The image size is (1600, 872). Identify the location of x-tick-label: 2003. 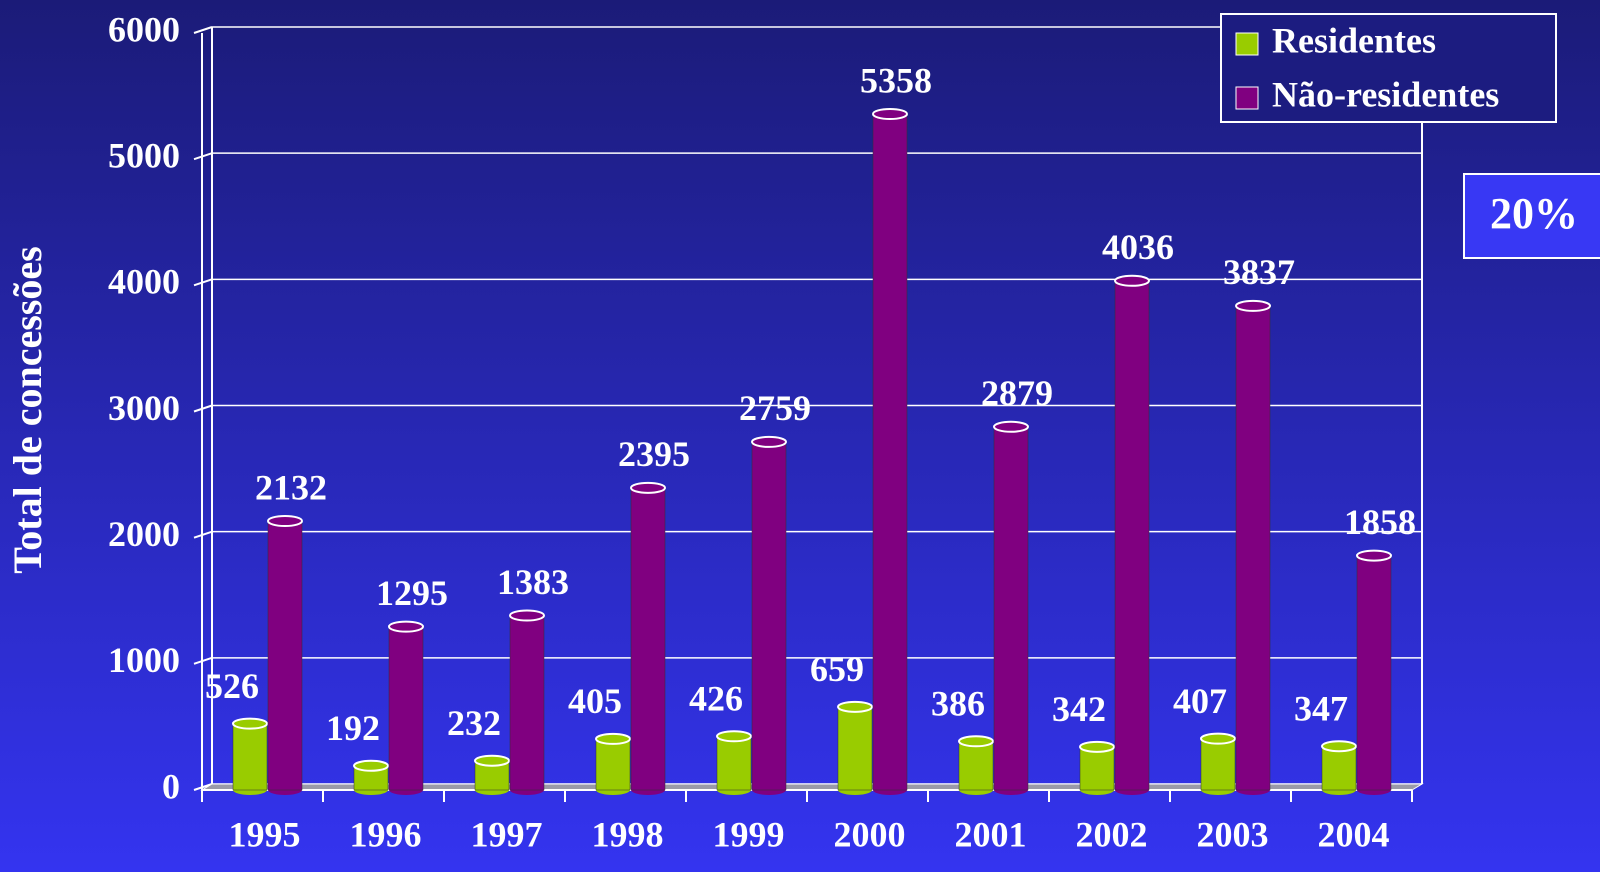
(1233, 834).